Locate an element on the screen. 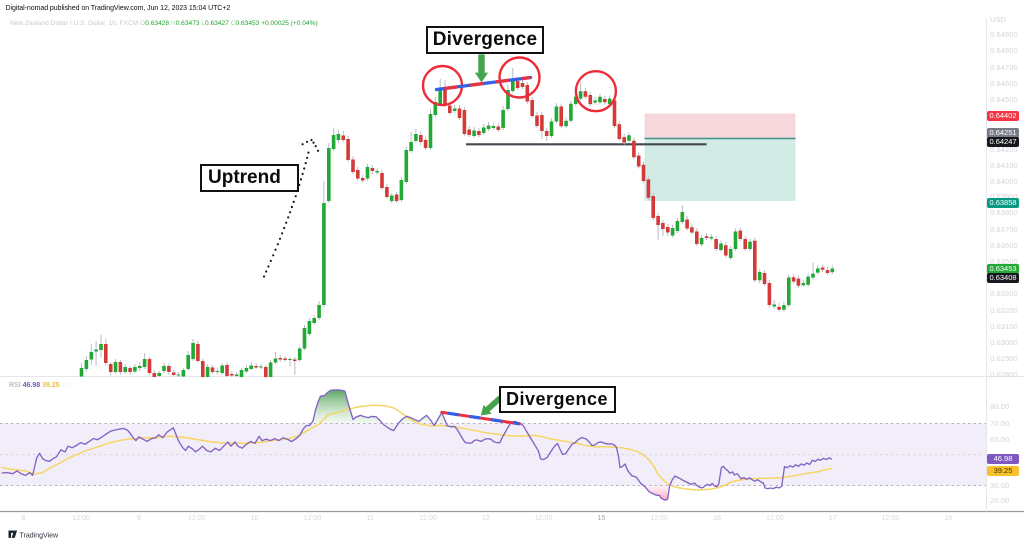  svg-text: TradingView is located at coordinates (39, 535).